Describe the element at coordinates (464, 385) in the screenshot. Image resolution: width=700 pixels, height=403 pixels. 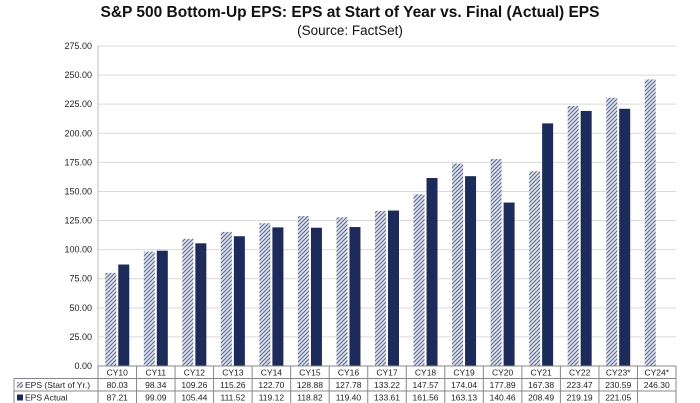
I see `table-value: 174.04` at that location.